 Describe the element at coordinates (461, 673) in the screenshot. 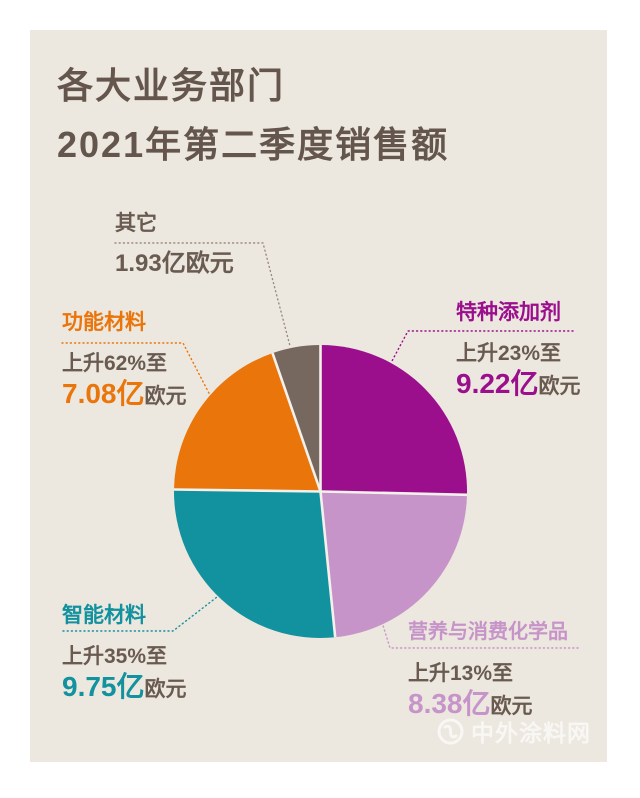

I see `slice-change: 上升13%至` at that location.